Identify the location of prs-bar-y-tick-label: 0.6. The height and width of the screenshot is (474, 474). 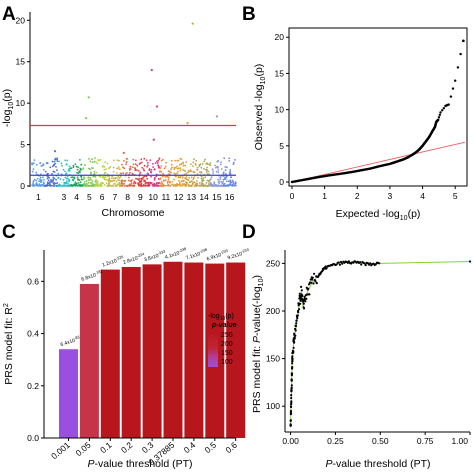
(33, 281).